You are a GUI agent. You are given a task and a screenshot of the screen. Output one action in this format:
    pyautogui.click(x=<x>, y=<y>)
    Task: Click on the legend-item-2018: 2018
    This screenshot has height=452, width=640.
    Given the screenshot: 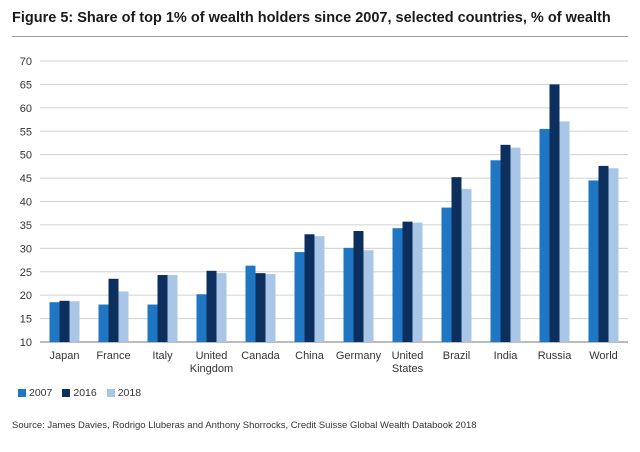 What is the action you would take?
    pyautogui.click(x=124, y=393)
    